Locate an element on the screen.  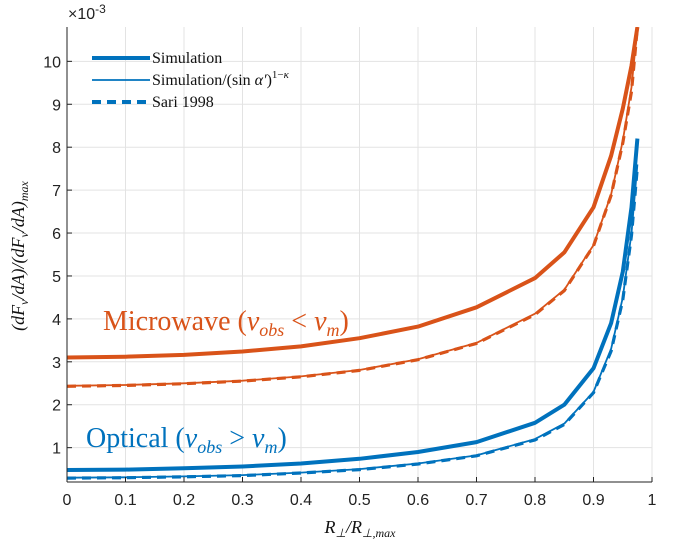
annotation-optical: Optical (νobs > νm) is located at coordinates (186, 440).